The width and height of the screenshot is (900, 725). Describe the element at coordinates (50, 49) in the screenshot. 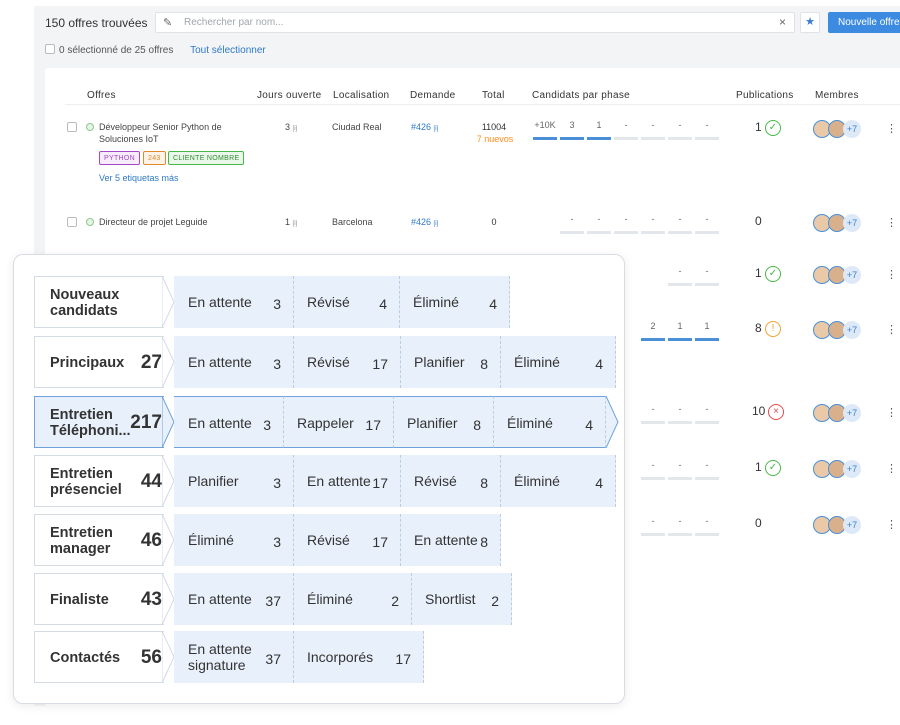

I see `select-checkbox` at that location.